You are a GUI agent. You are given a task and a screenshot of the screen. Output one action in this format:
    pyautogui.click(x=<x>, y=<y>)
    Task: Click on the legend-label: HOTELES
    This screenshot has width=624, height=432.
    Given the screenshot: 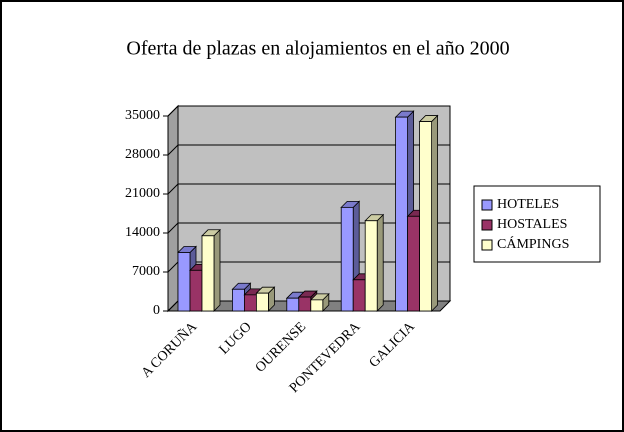 What is the action you would take?
    pyautogui.click(x=528, y=204)
    